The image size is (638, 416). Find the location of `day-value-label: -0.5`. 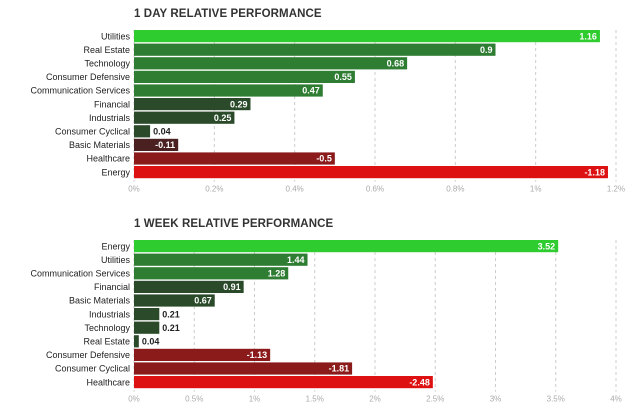

day-value-label: -0.5 is located at coordinates (324, 159).